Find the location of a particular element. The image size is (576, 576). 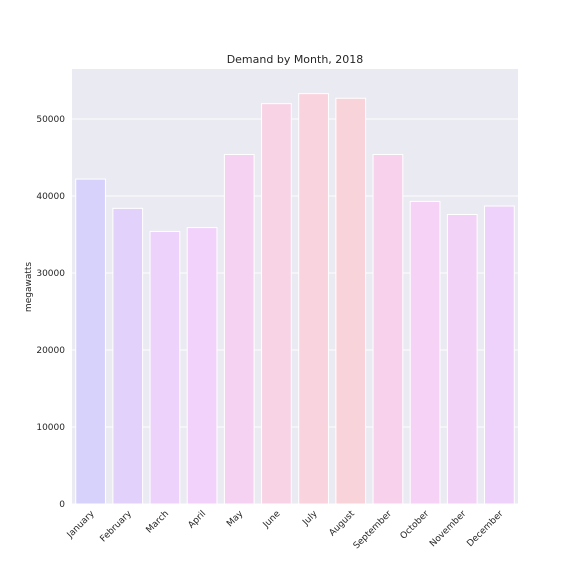

x-tick-label: April is located at coordinates (198, 520).